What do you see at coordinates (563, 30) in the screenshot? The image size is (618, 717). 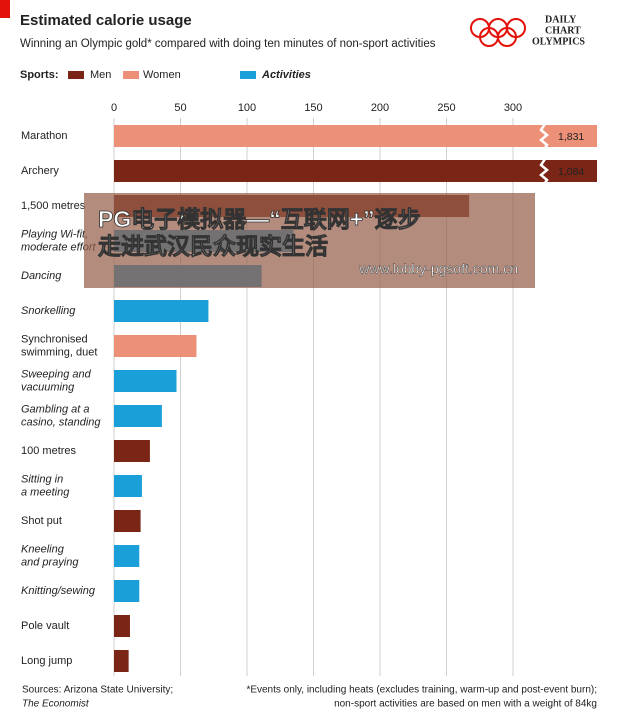 I see `logo-text: CHART` at bounding box center [563, 30].